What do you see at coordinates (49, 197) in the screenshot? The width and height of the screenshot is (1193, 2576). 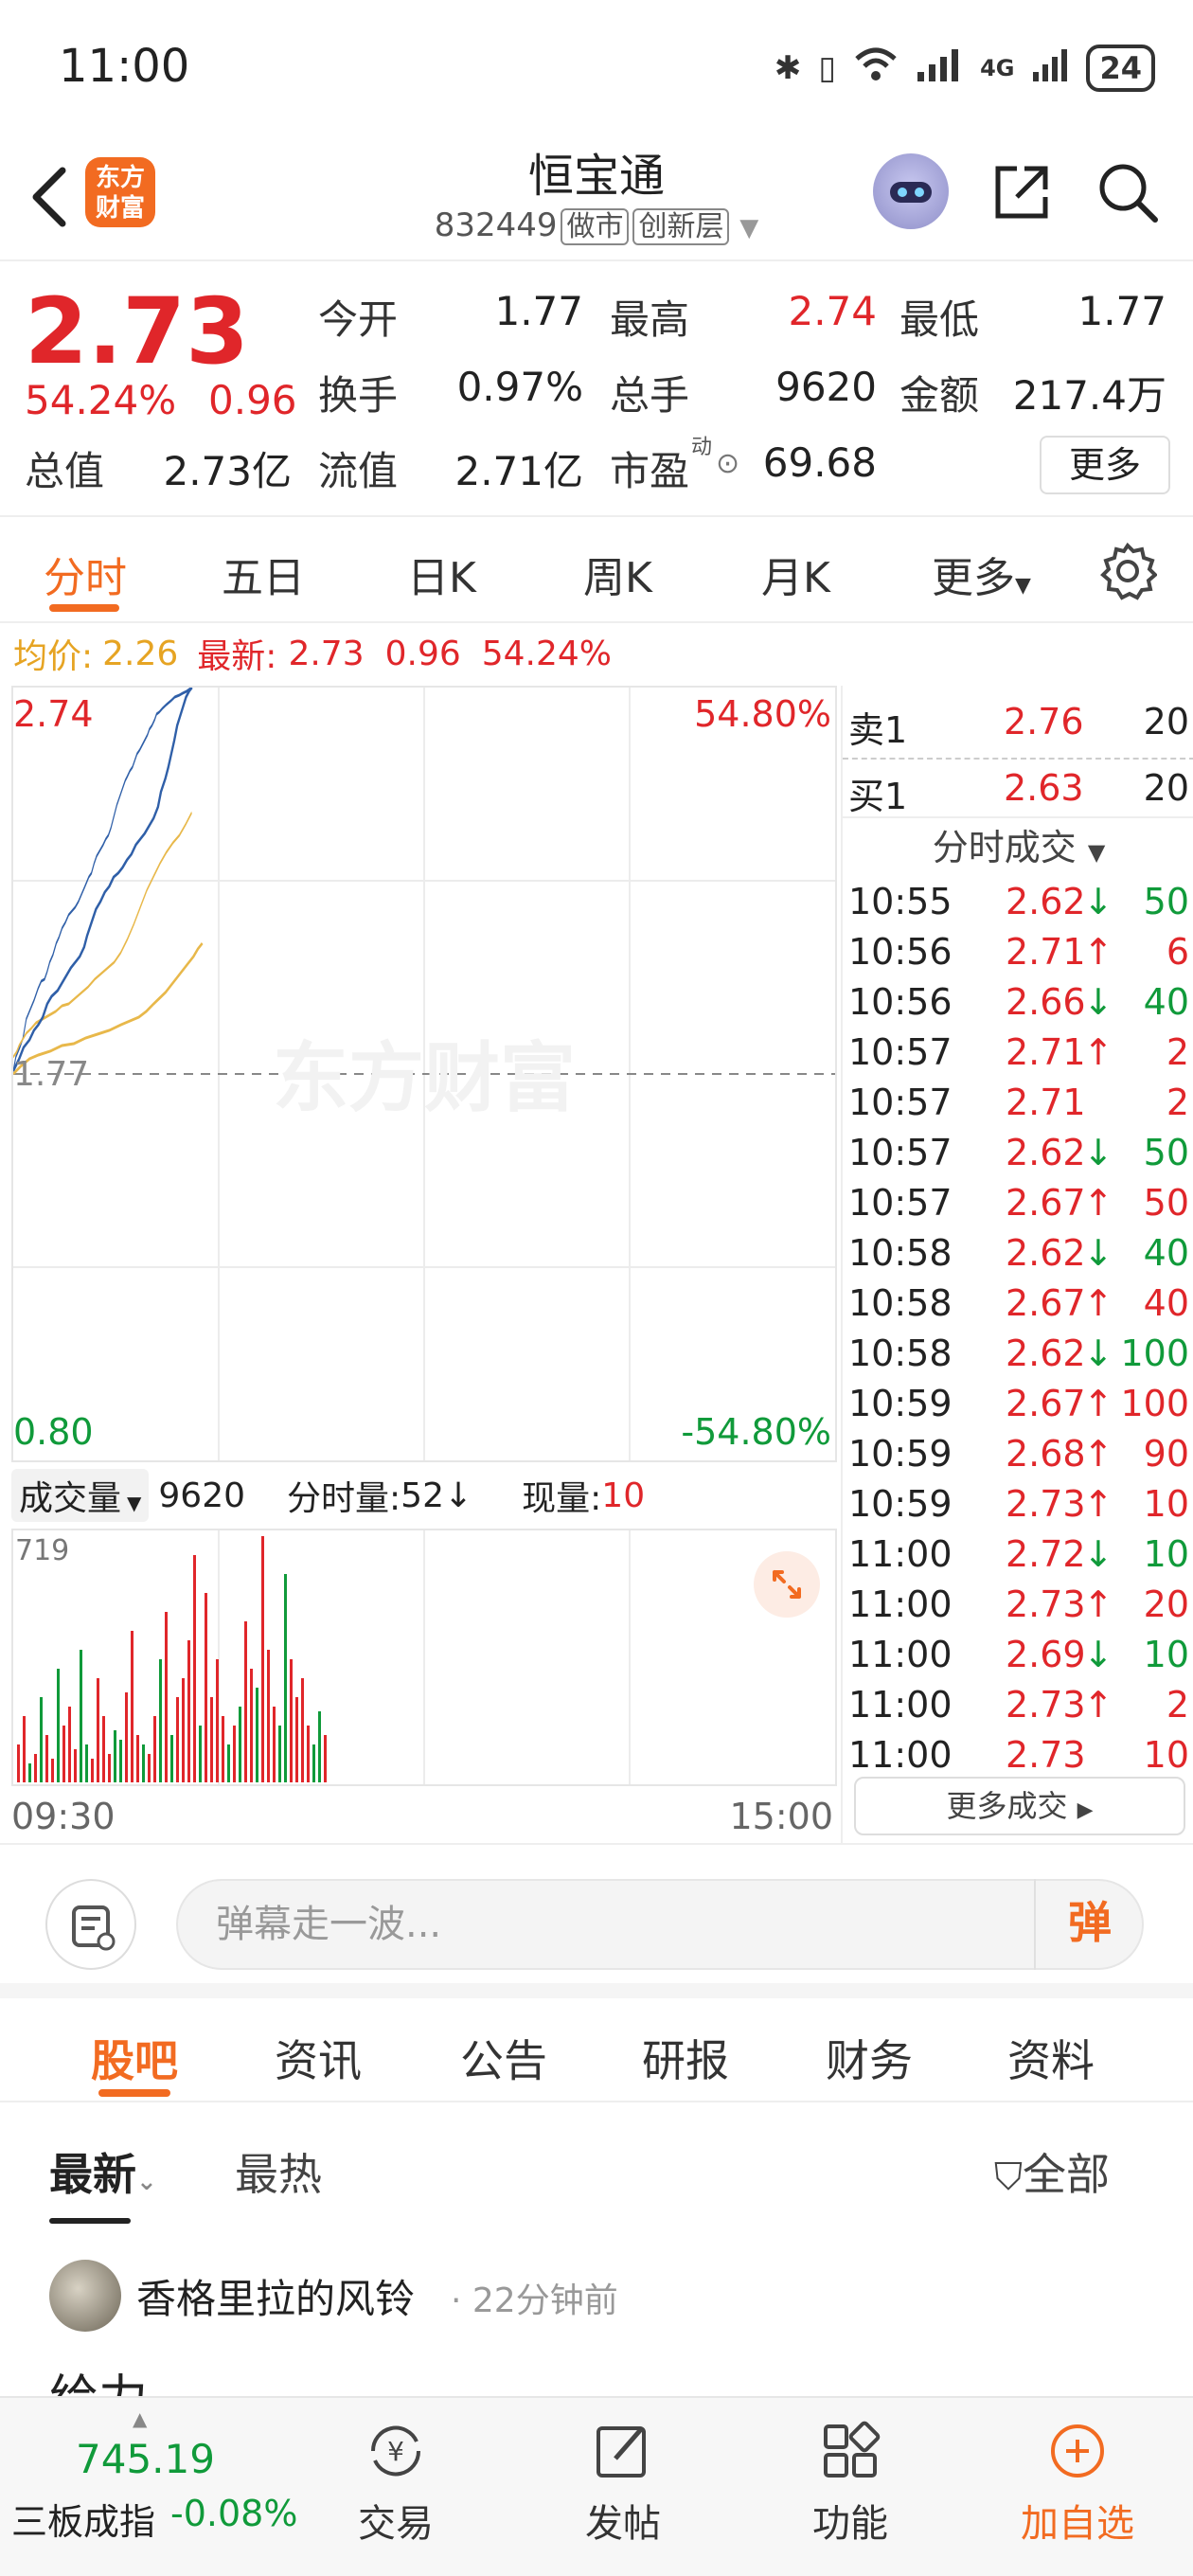 I see `back-icon` at bounding box center [49, 197].